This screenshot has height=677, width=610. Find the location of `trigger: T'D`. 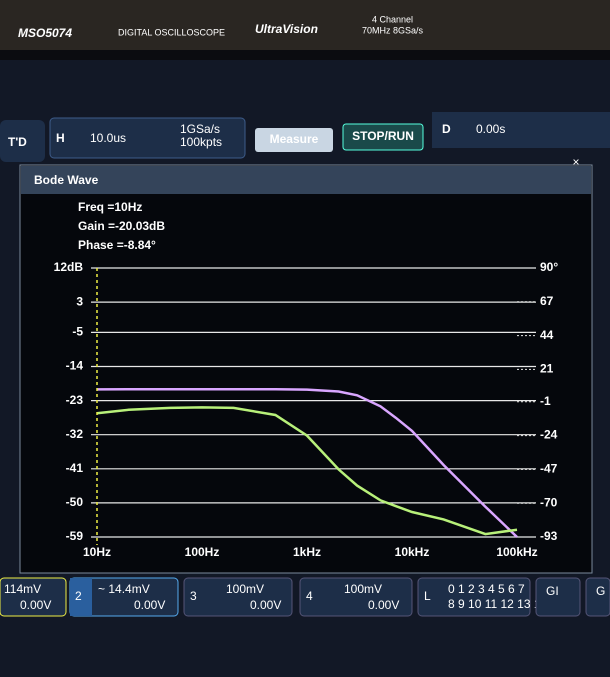

trigger: T'D is located at coordinates (17, 142).